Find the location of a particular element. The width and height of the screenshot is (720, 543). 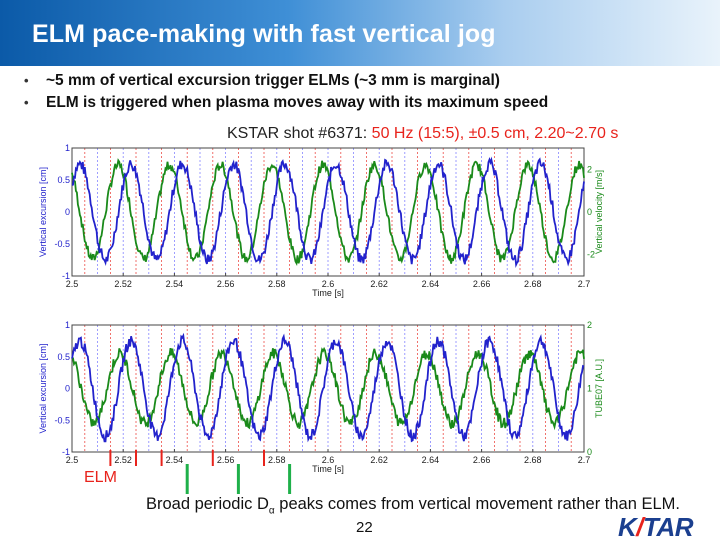

y2-tick-label: -2 is located at coordinates (591, 255).